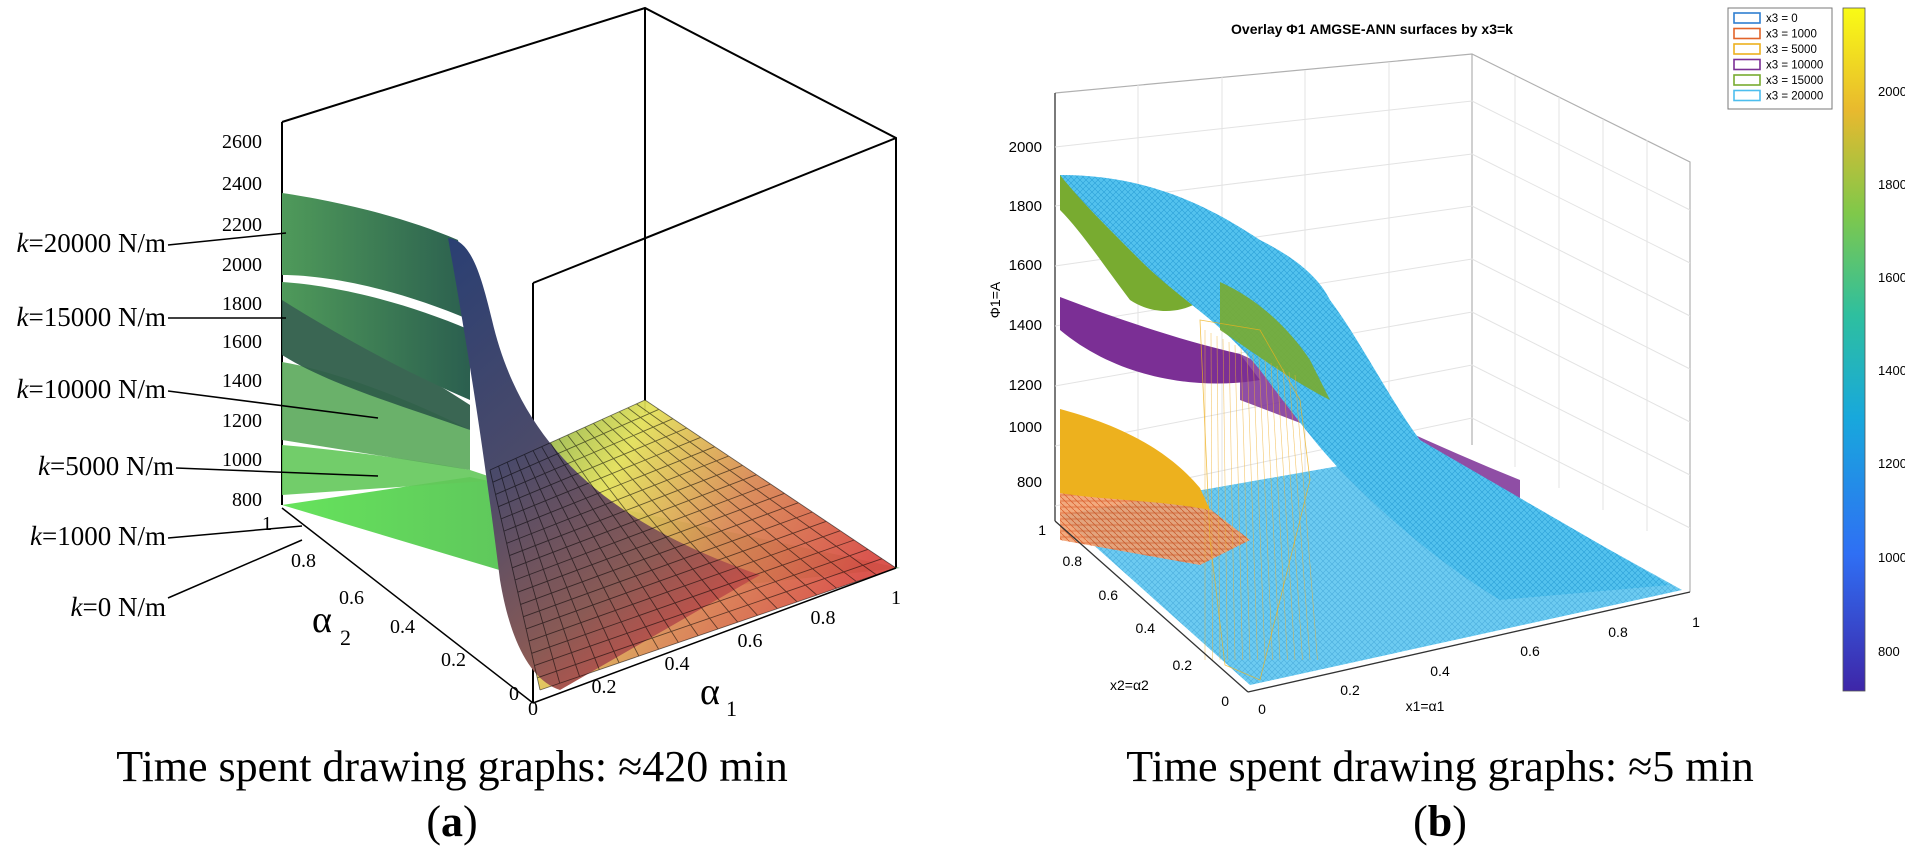 The height and width of the screenshot is (851, 1905). I want to click on panel-b-caption: Time spent drawing graphs: ≈5 min, so click(1440, 766).